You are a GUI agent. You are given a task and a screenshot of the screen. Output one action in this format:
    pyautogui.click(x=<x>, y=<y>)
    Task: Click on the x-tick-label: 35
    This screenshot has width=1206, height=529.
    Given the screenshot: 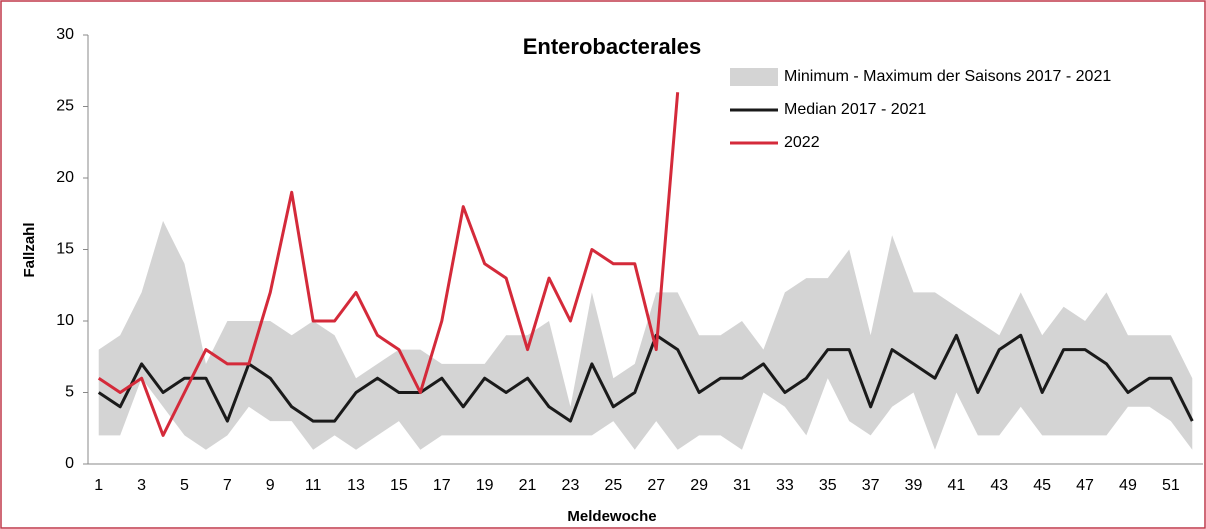 What is the action you would take?
    pyautogui.click(x=828, y=485)
    